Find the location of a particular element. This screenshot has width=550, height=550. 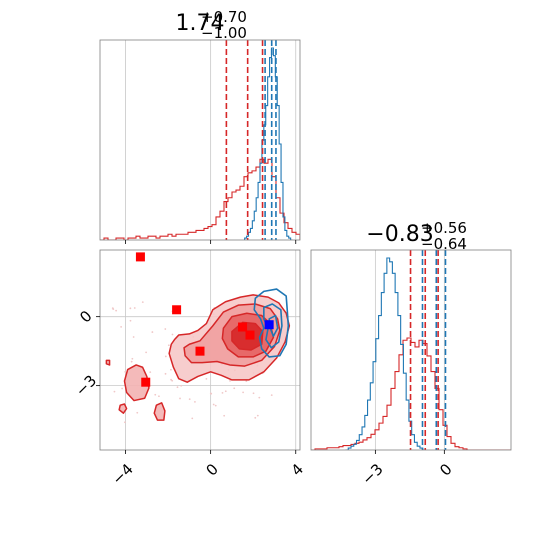

xtick-label-param2-1: 0 is located at coordinates (445, 469).